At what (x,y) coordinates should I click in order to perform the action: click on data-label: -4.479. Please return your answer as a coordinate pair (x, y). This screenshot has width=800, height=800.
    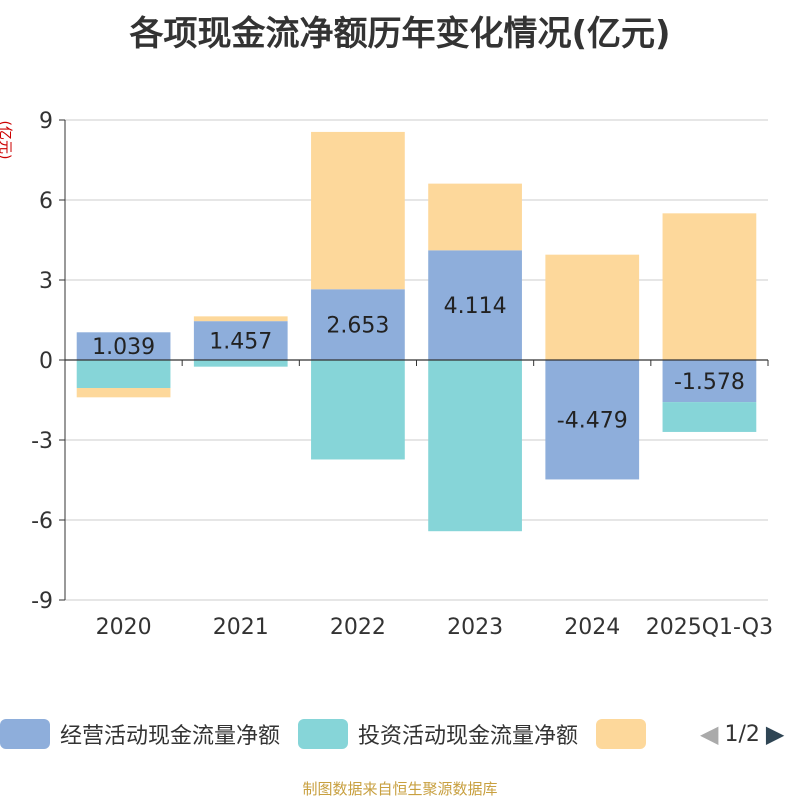
    Looking at the image, I should click on (592, 421).